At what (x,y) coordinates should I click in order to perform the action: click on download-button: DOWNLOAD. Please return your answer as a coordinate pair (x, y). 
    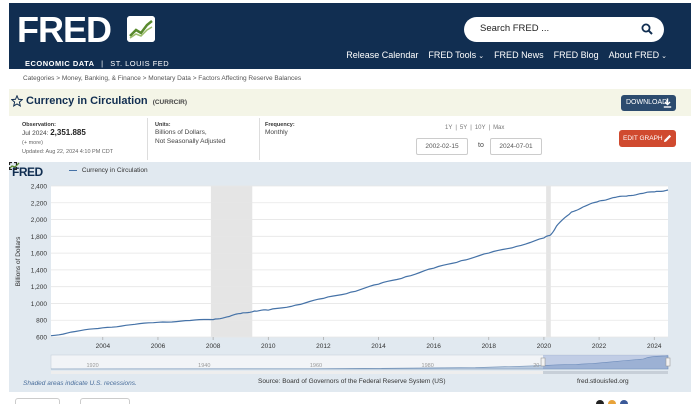
    Looking at the image, I should click on (648, 103).